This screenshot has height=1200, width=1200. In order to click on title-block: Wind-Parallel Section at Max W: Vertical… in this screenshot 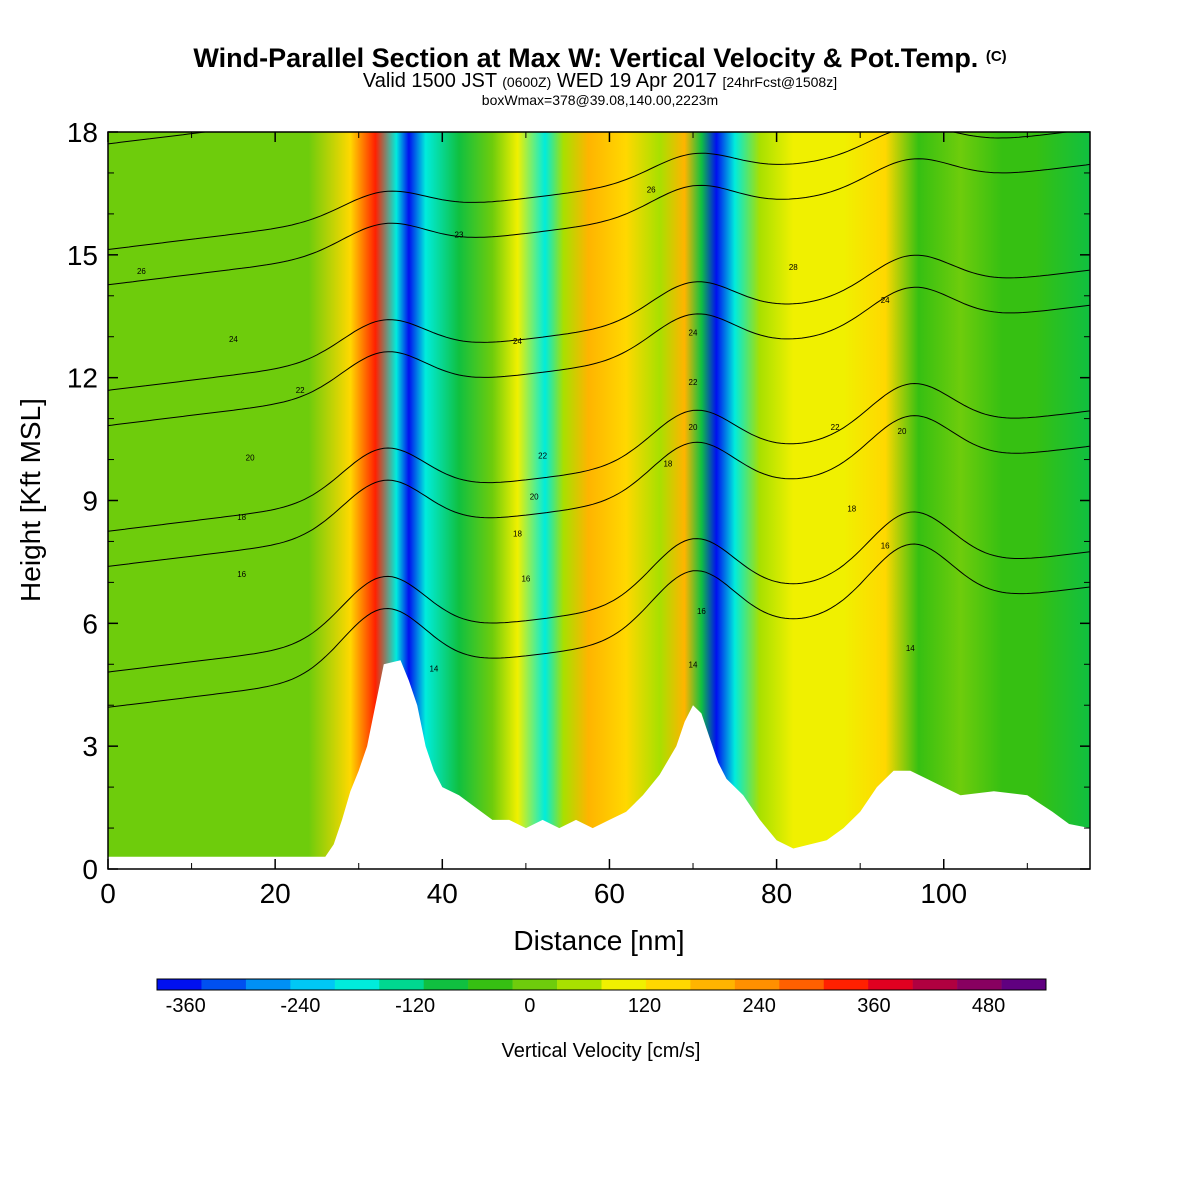, I will do `click(600, 75)`.